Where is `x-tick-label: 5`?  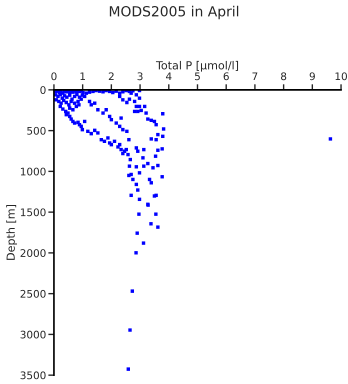 x-tick-label: 5 is located at coordinates (197, 76).